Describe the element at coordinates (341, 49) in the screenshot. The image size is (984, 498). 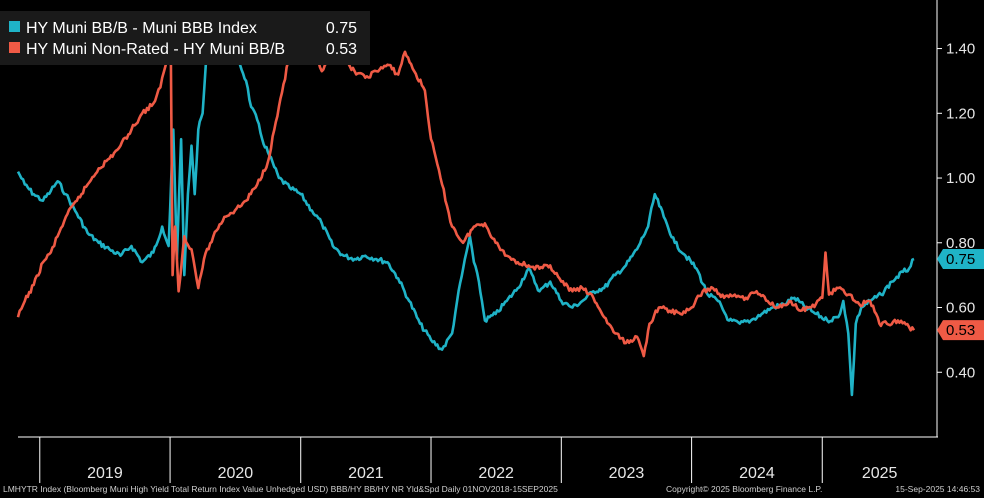
I see `legend-value-series-2: 0.53` at that location.